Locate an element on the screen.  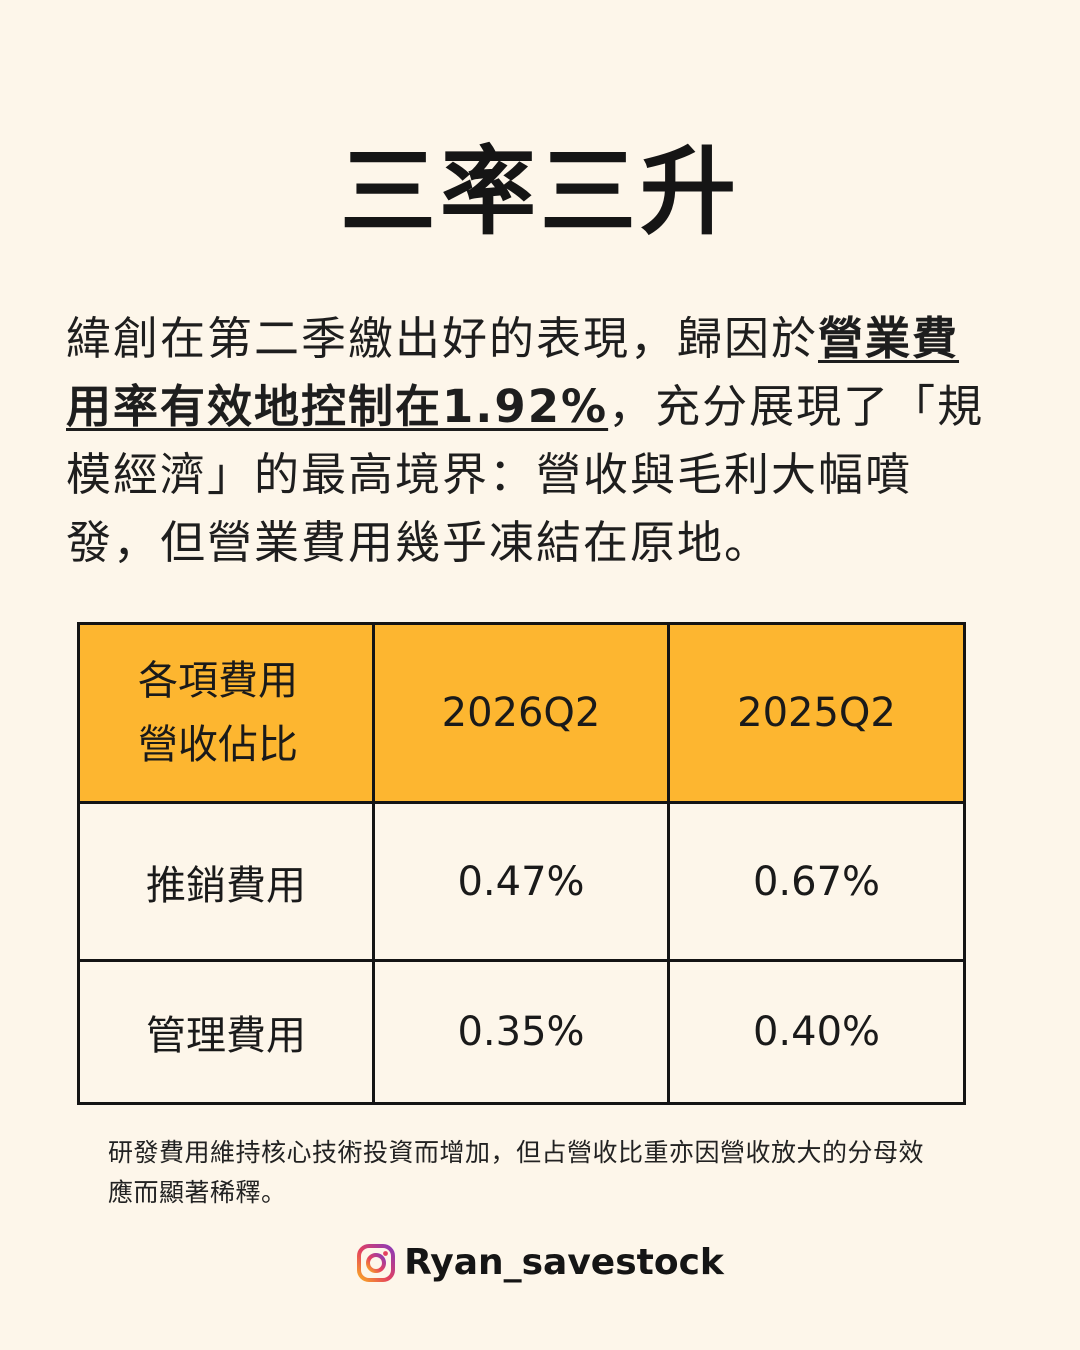
table-header-row: 各項費用 營收佔比 2026Q2 2025Q2 is located at coordinates (521, 713).